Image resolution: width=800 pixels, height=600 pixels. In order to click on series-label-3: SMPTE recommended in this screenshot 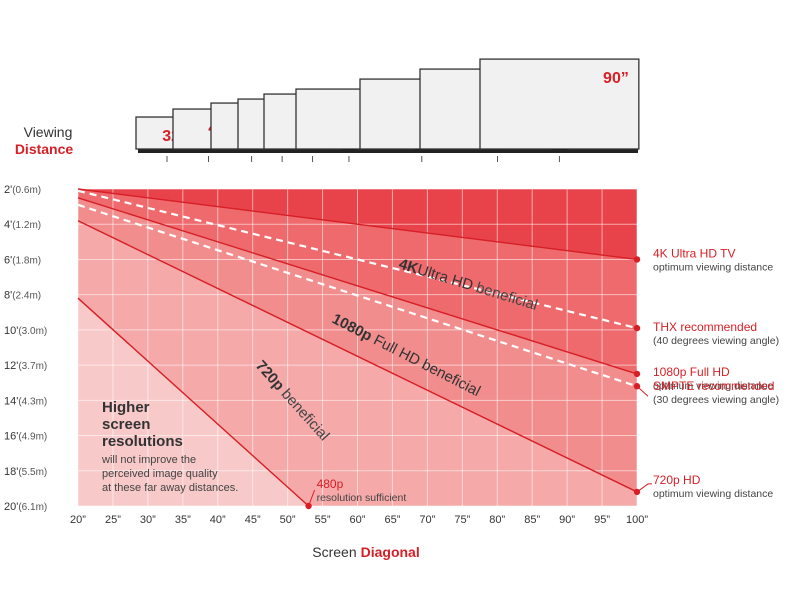, I will do `click(713, 386)`.